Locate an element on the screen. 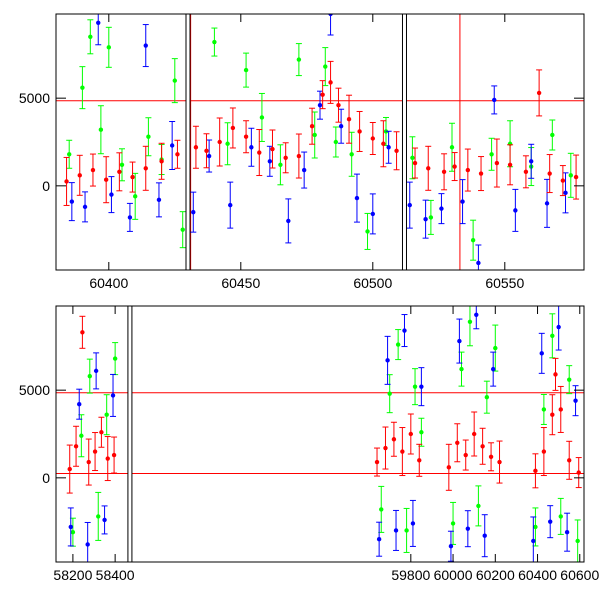 This screenshot has width=600, height=600. x-tick-label: 60450 is located at coordinates (240, 283).